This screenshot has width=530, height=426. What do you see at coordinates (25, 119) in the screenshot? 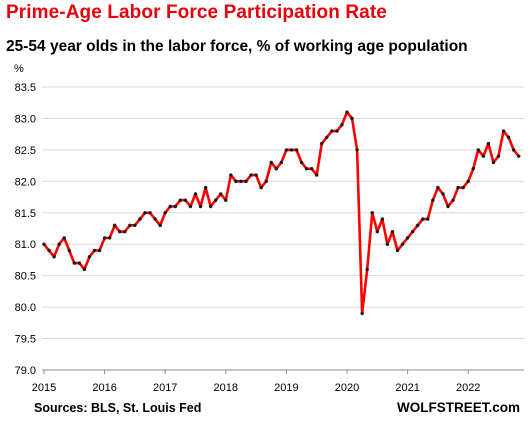
I see `y-tick-label: 83.0` at bounding box center [25, 119].